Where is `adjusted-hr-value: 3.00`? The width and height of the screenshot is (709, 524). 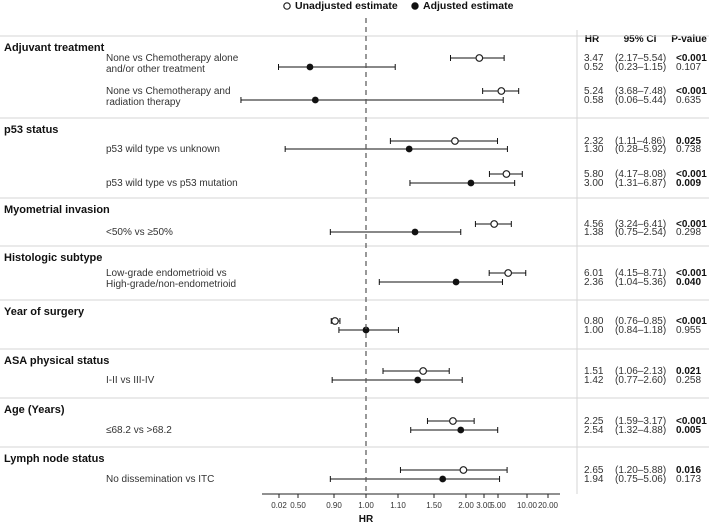 adjusted-hr-value: 3.00 is located at coordinates (594, 183).